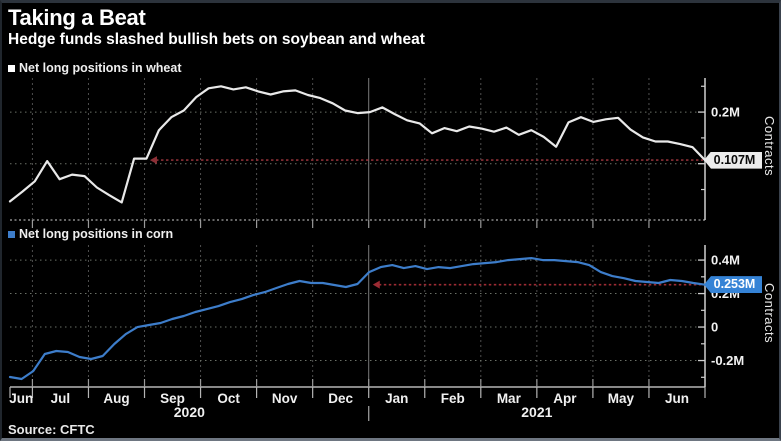 The height and width of the screenshot is (441, 781). Describe the element at coordinates (172, 398) in the screenshot. I see `month-label: Sep` at that location.